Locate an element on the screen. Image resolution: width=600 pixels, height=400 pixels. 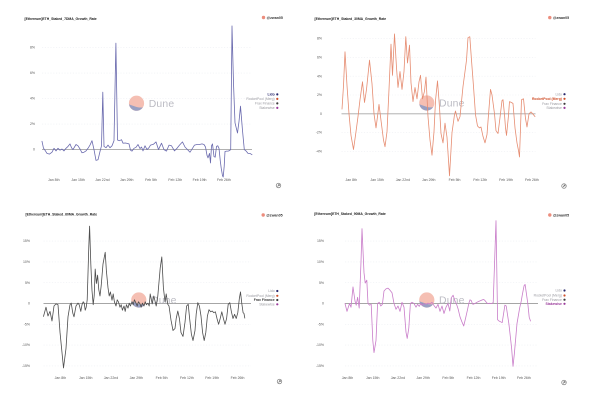
svg-text:[Ethereum]ETH_Staked_30MA_Grow: [Ethereum]ETH_Staked_30MA_Growth_Rate is located at coordinates (351, 19).